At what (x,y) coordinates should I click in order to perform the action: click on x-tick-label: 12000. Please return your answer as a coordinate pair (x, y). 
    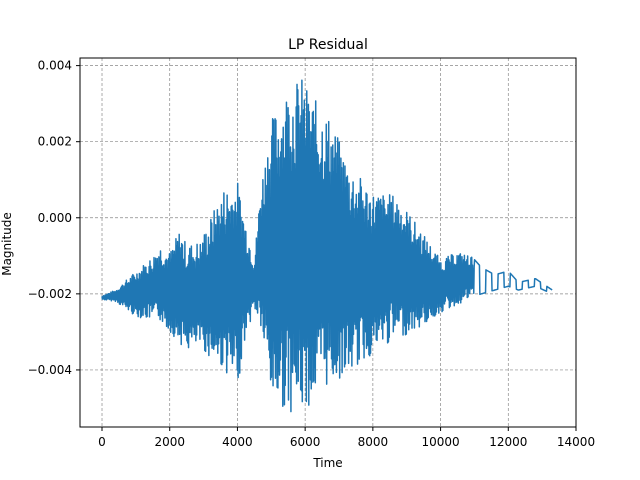
    Looking at the image, I should click on (508, 442).